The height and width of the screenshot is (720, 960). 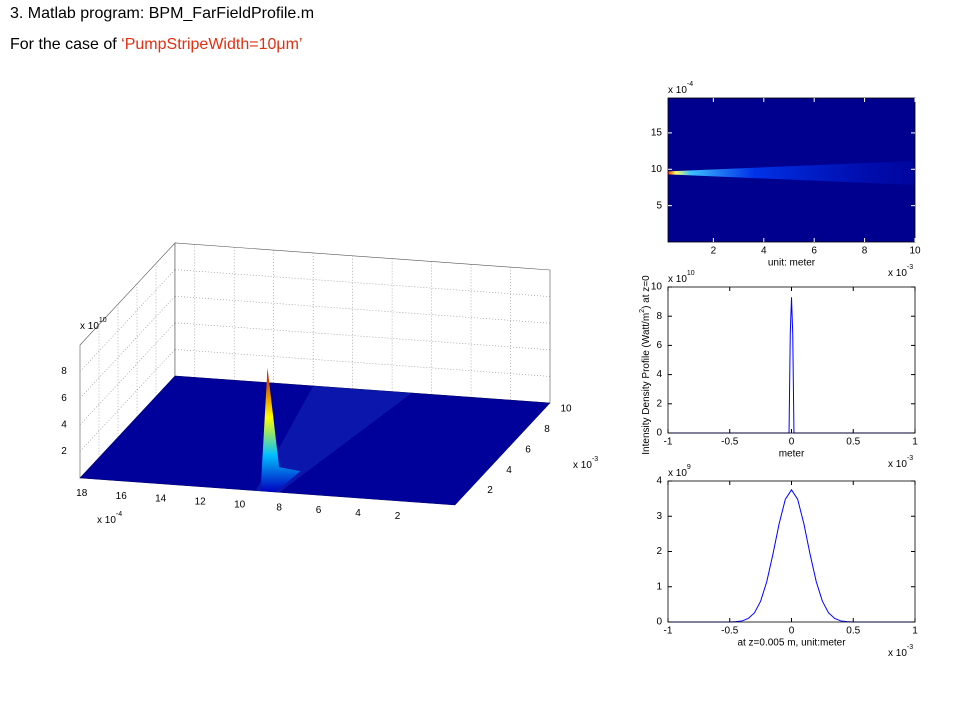 I want to click on x-tick-label: 12, so click(x=201, y=502).